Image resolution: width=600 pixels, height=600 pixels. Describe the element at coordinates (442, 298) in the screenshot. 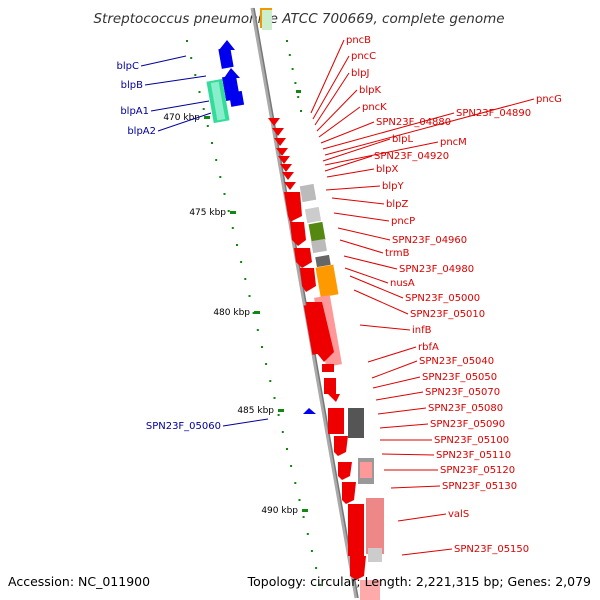

I see `reverse-gene-label: SPN23F_05000` at that location.